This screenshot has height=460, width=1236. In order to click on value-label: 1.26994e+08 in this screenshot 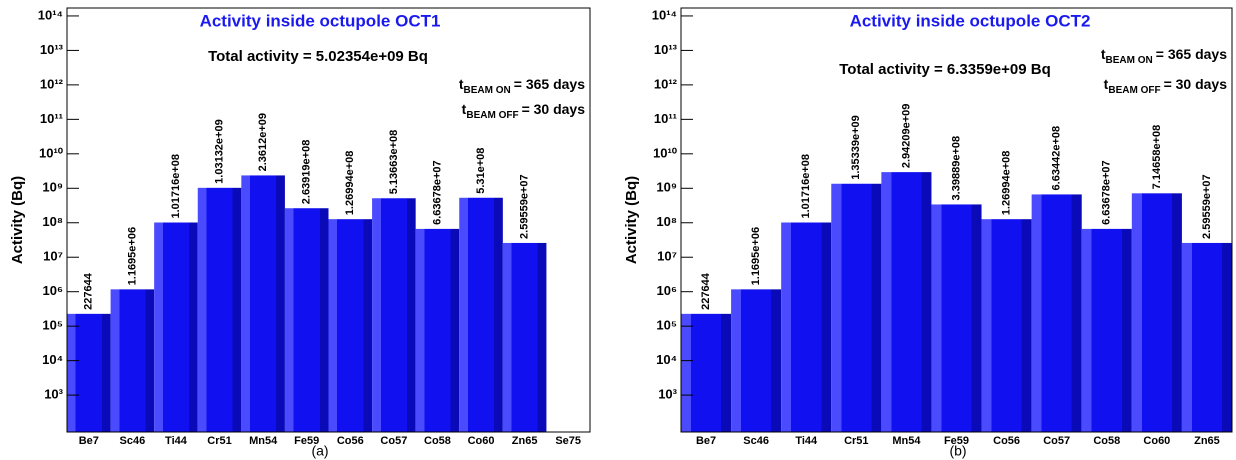, I will do `click(1006, 183)`.